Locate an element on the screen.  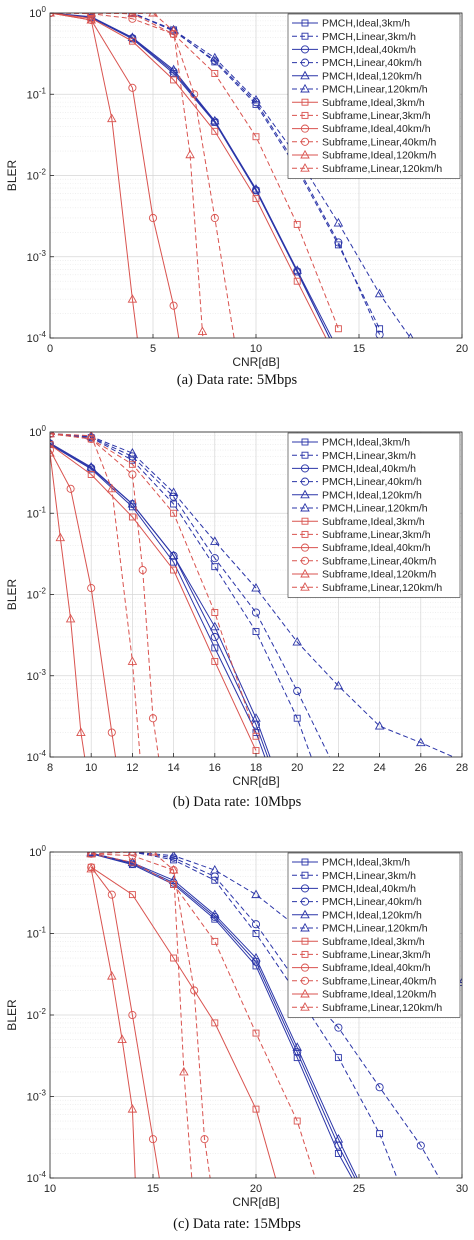
y-tick-label: 10⁻⁴ is located at coordinates (37, 756).